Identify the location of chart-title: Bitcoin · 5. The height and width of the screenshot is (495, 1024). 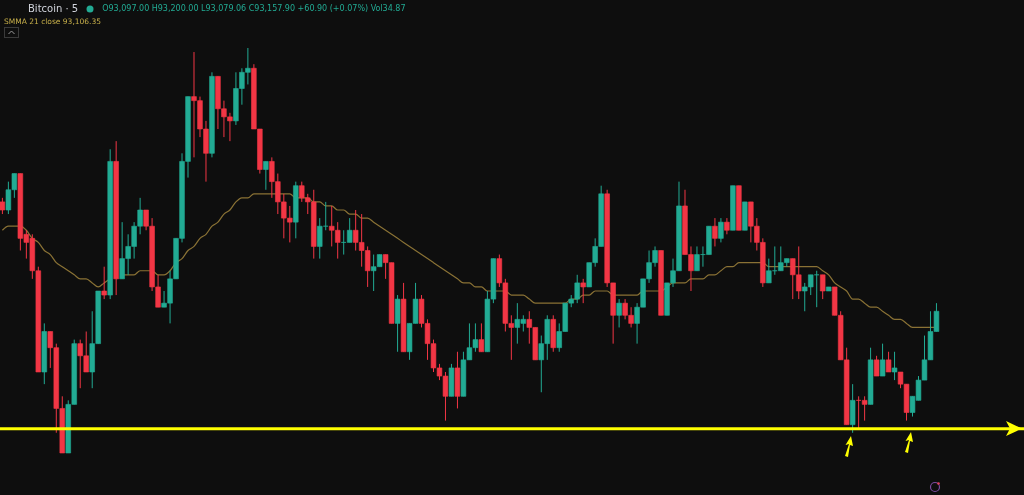
(53, 8).